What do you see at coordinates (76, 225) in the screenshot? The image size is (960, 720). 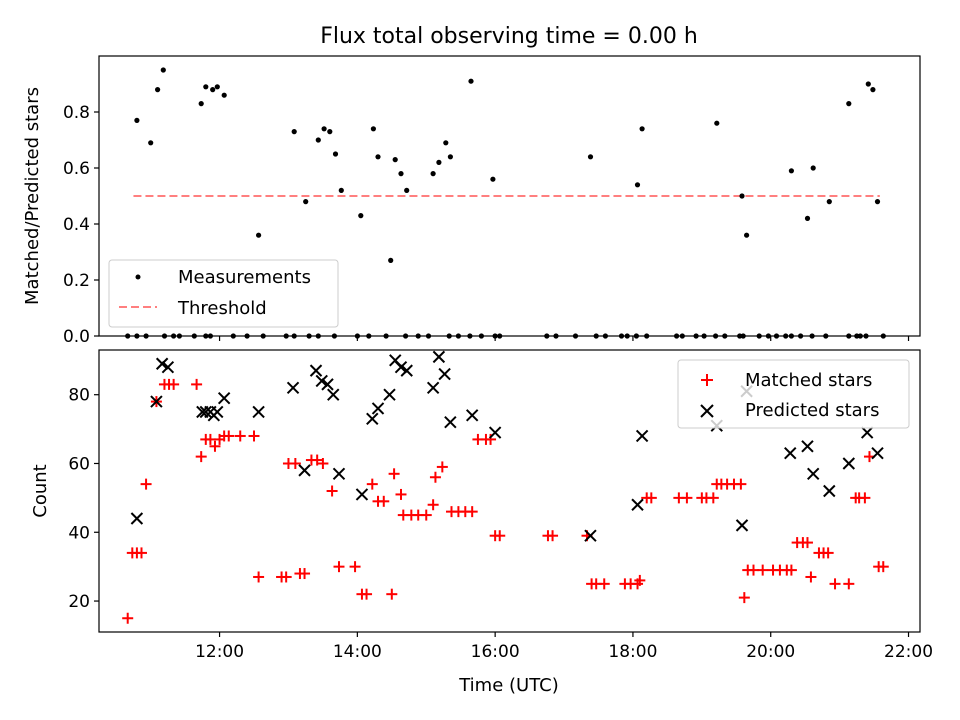 I see `top-y-tick-label: 0.4` at bounding box center [76, 225].